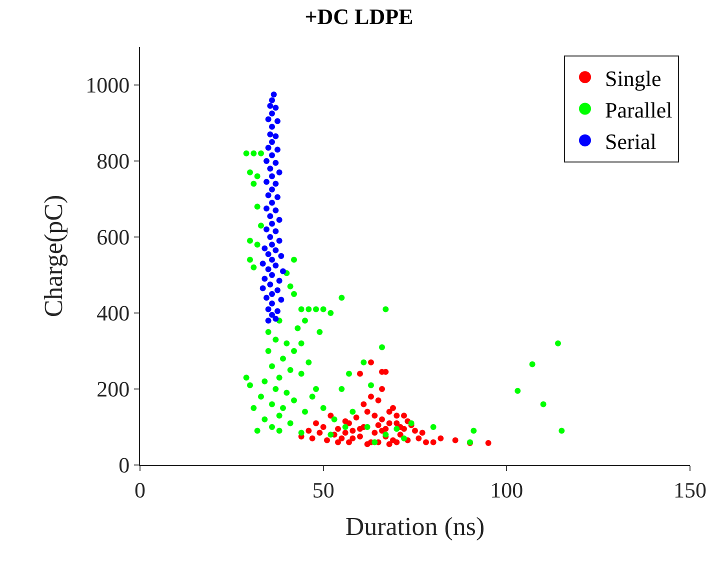  Describe the element at coordinates (630, 141) in the screenshot. I see `legend-label: Serial` at that location.